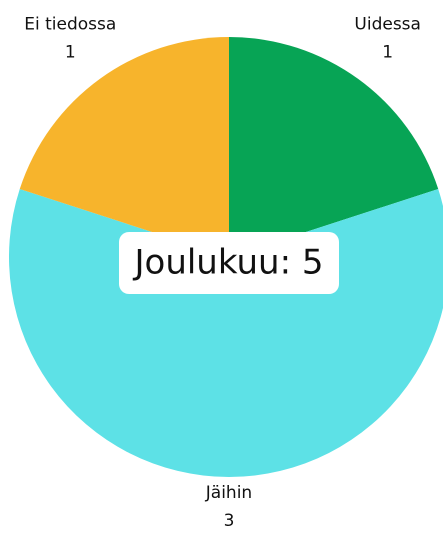 Image resolution: width=443 pixels, height=534 pixels. Describe the element at coordinates (70, 25) in the screenshot. I see `slice-label: Ei tiedossa` at that location.